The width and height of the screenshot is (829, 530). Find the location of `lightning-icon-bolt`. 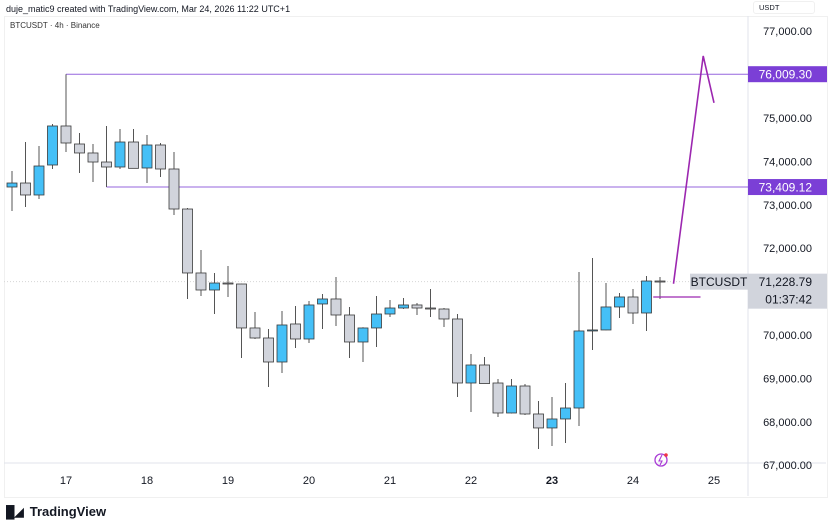

lightning-icon-bolt is located at coordinates (660, 460).